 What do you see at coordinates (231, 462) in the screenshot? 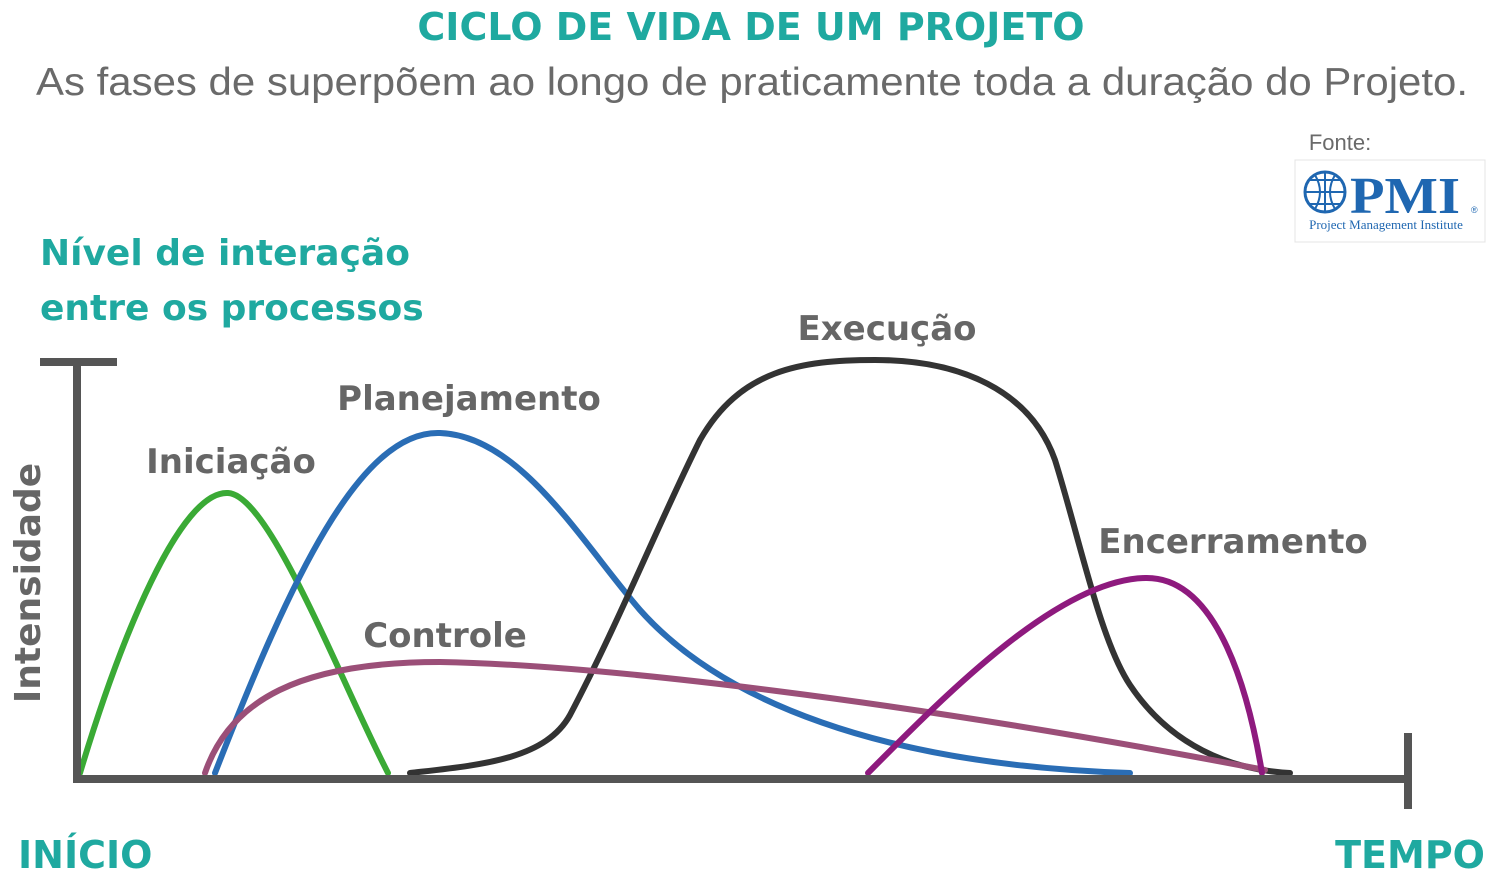
I see `phase-label: Iniciação` at bounding box center [231, 462].